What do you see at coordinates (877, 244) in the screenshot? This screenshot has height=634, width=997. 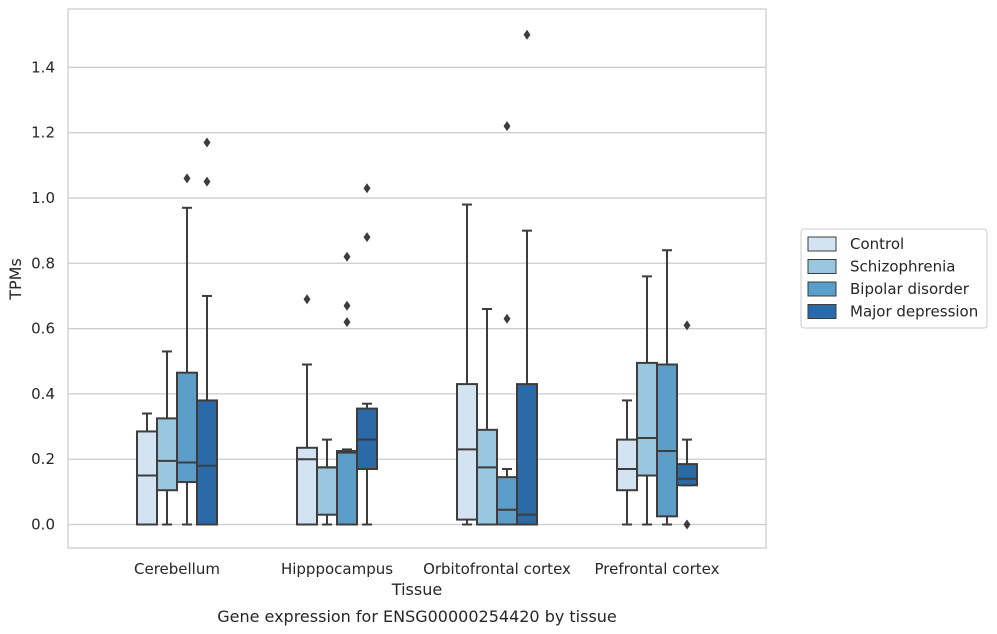 I see `legend-label: Control` at bounding box center [877, 244].